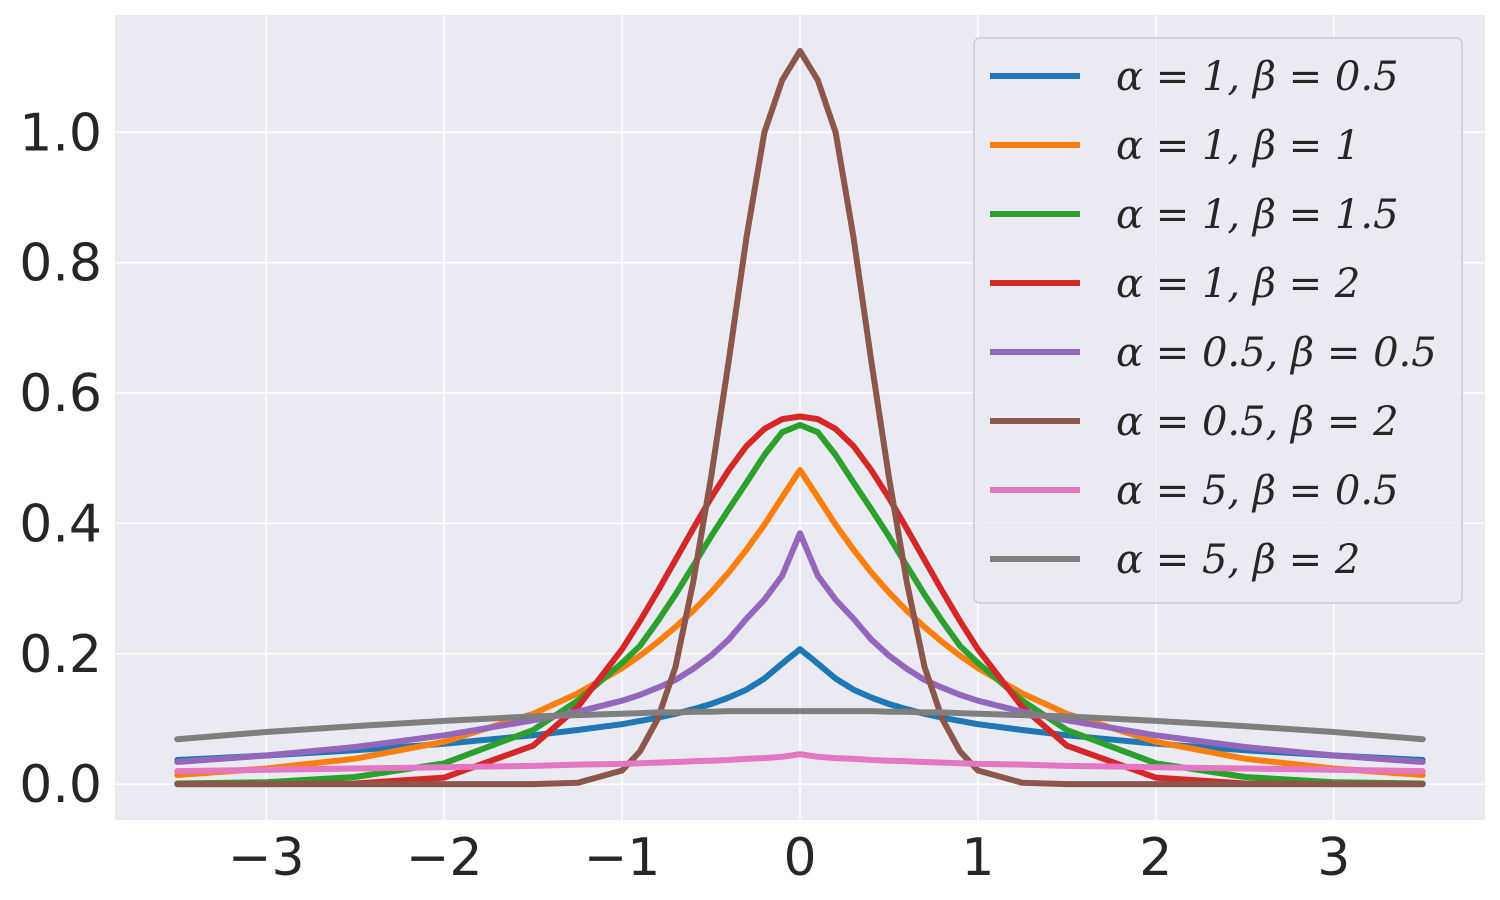 The height and width of the screenshot is (900, 1500). Describe the element at coordinates (60, 459) in the screenshot. I see `y-axis-tick-labels: 0.0 0.2 0.4 0.6 0.8 1.0` at that location.